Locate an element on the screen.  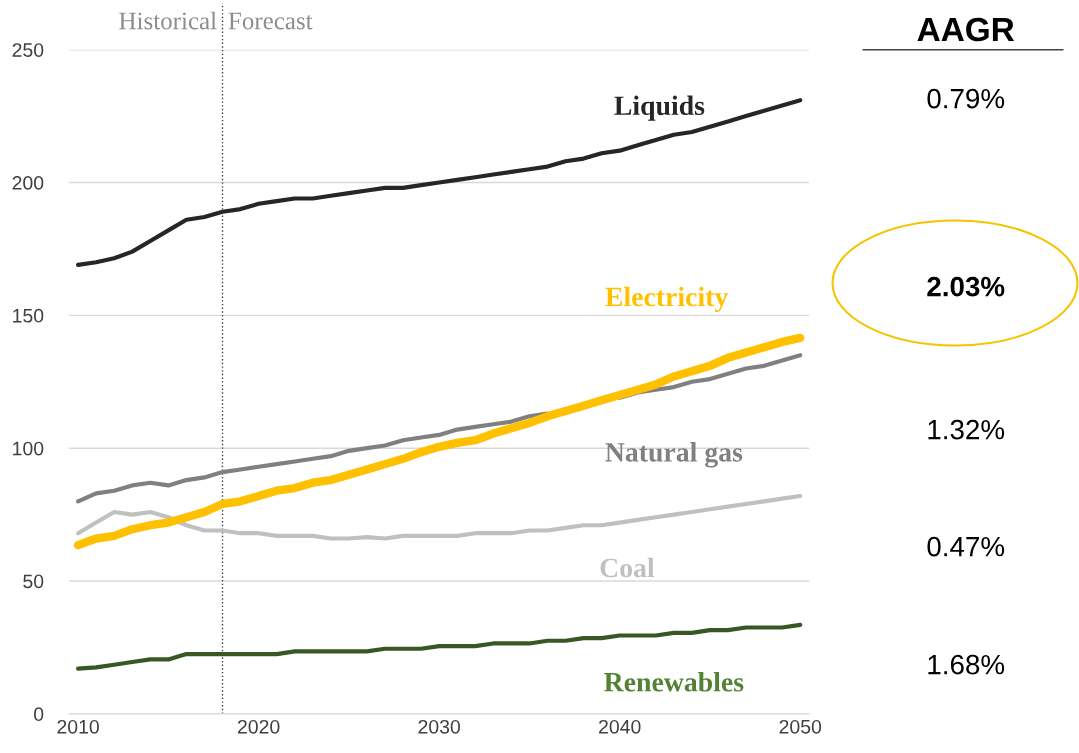
series-label: Electricity is located at coordinates (667, 299).